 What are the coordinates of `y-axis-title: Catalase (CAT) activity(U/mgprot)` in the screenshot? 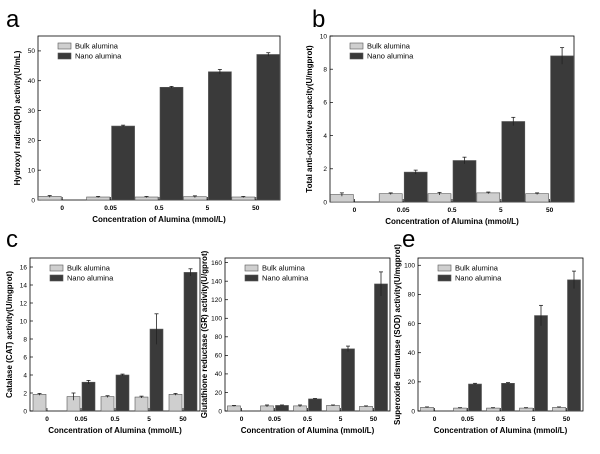 It's located at (9, 334).